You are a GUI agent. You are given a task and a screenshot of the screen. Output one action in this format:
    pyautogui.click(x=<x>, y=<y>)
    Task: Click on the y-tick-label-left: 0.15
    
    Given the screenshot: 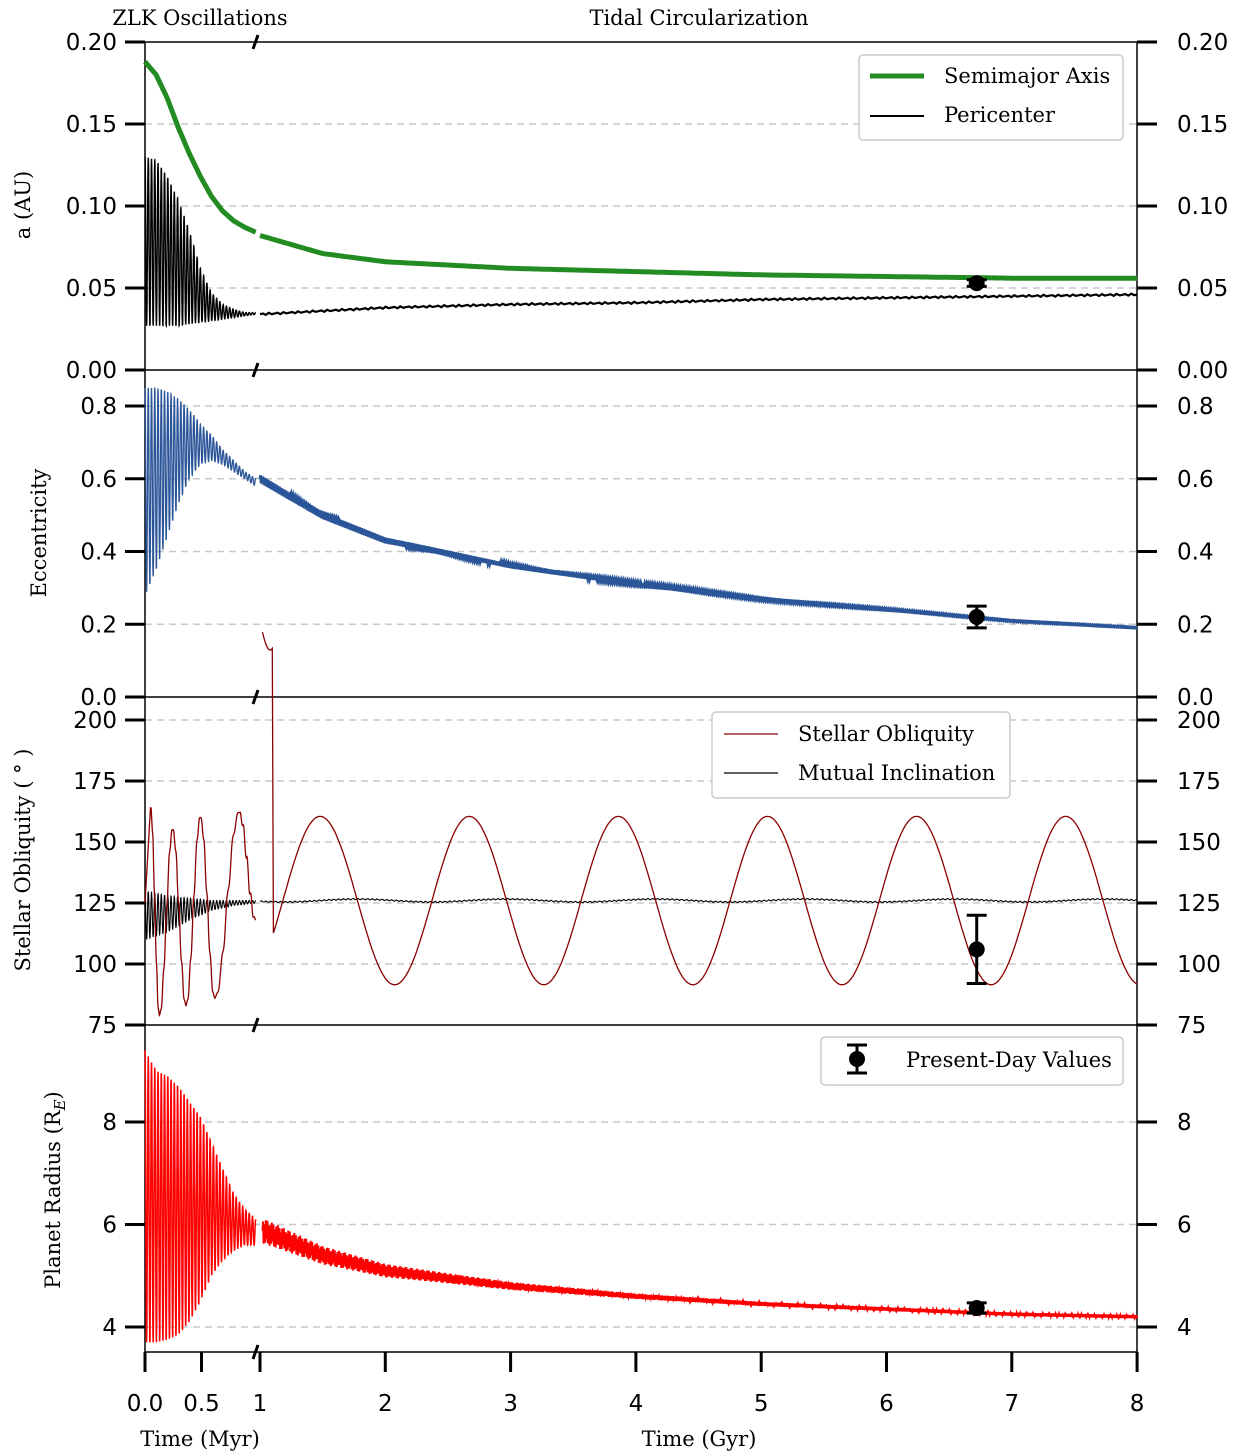 What is the action you would take?
    pyautogui.click(x=91, y=125)
    